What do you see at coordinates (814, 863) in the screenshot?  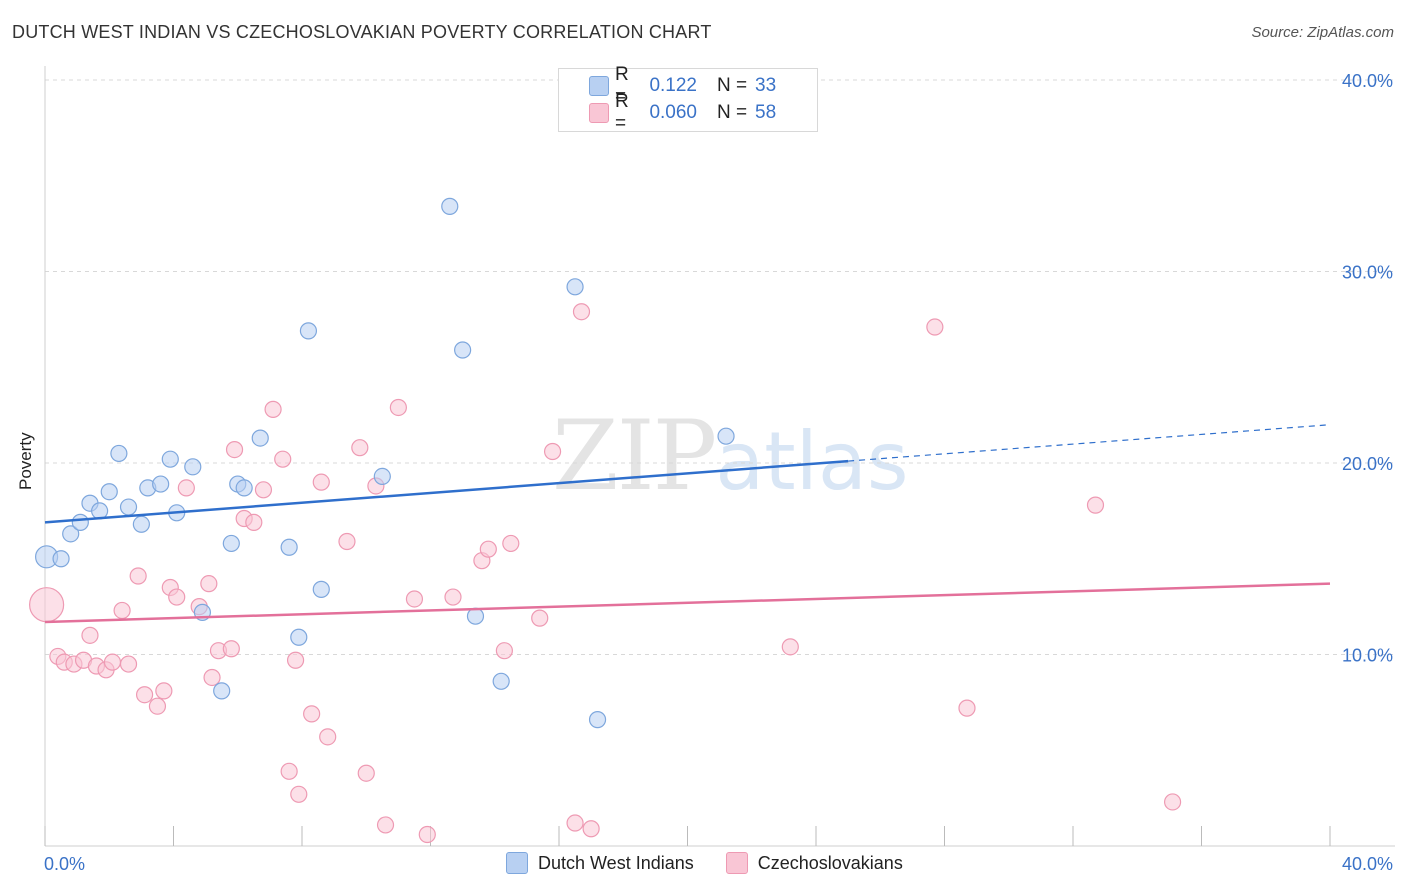 I see `legend-item-czechoslovakians: Czechoslovakians` at bounding box center [814, 863].